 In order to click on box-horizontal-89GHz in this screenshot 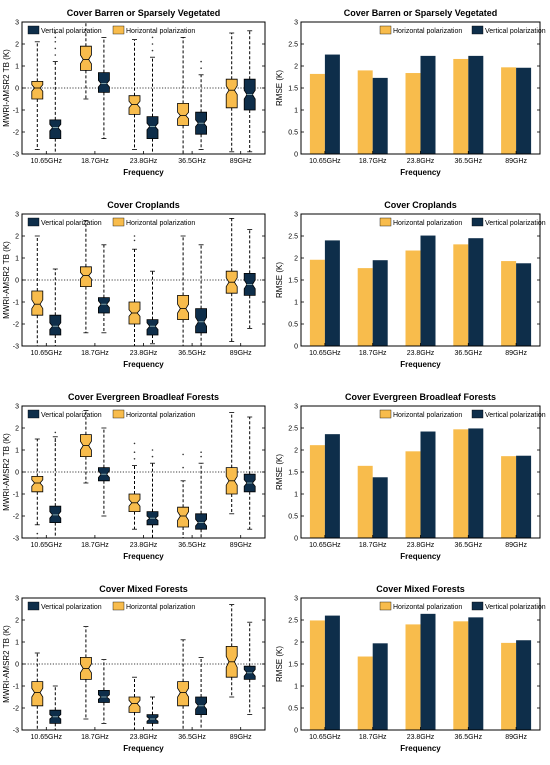, I will do `click(231, 92)`.